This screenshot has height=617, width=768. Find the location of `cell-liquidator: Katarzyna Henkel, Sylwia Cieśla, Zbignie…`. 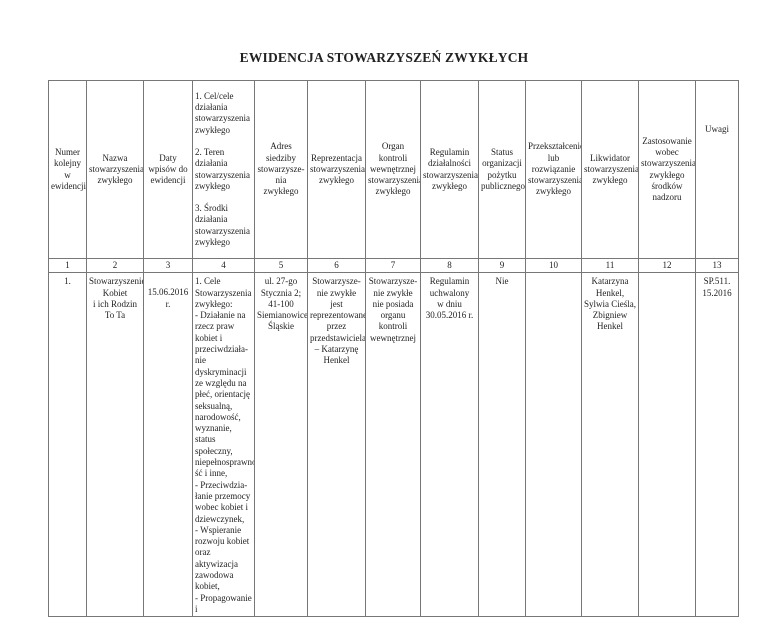

cell-liquidator: Katarzyna Henkel, Sylwia Cieśla, Zbignie… is located at coordinates (610, 444).